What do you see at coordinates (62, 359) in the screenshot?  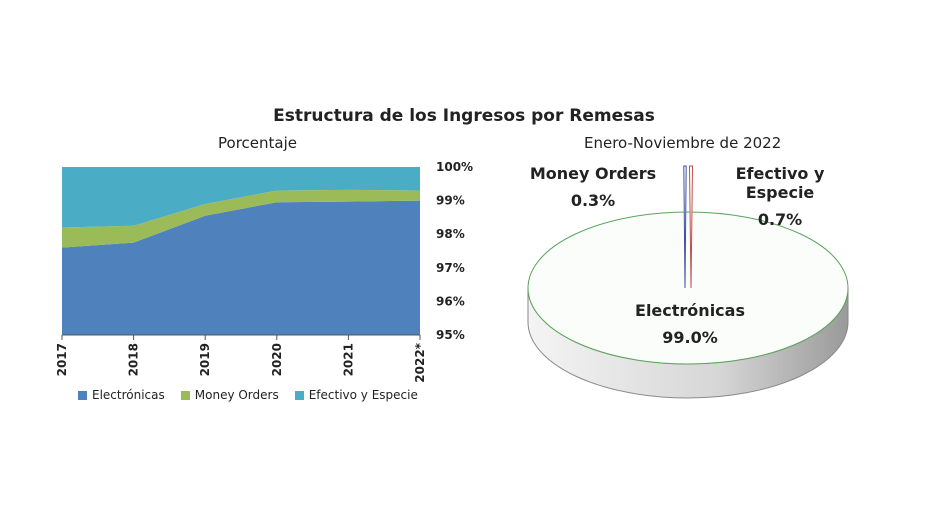 I see `x-tick-label: 2017` at bounding box center [62, 359].